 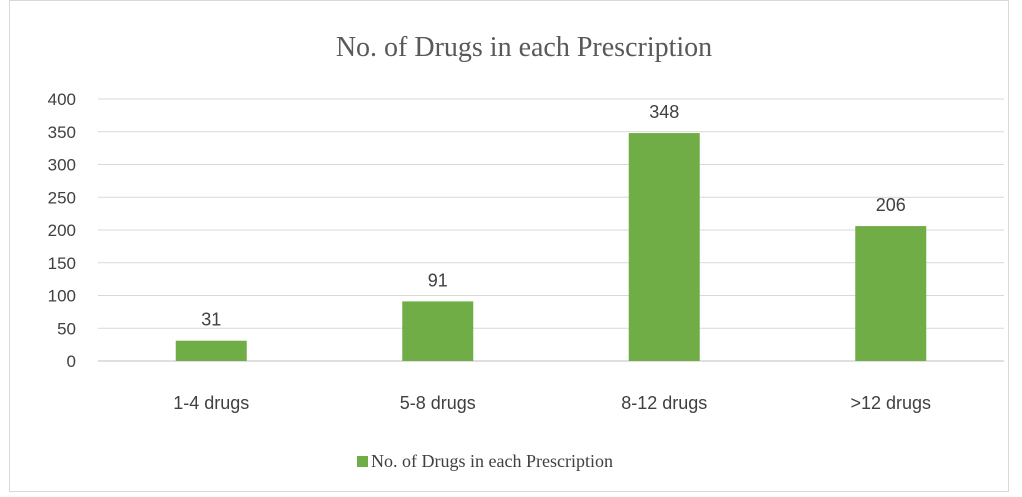 What do you see at coordinates (211, 403) in the screenshot?
I see `x-category-label: 1-4 drugs` at bounding box center [211, 403].